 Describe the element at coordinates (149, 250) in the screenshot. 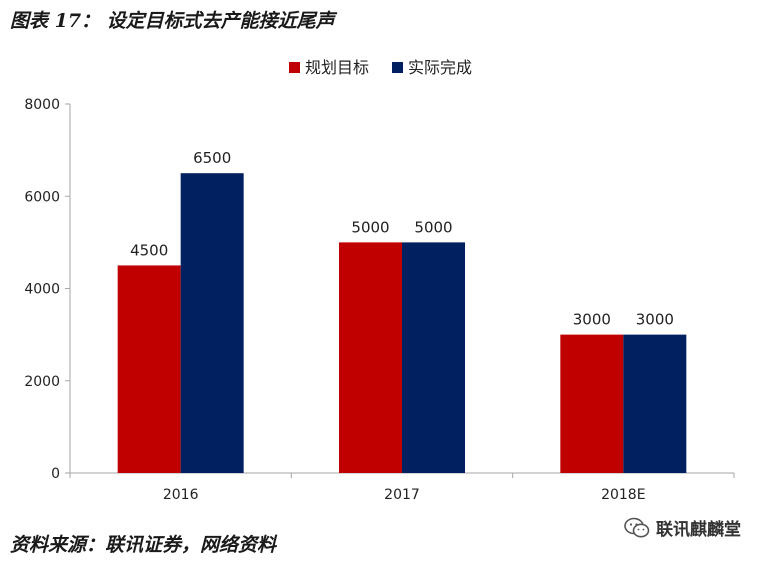

I see `data-label: 4500` at that location.